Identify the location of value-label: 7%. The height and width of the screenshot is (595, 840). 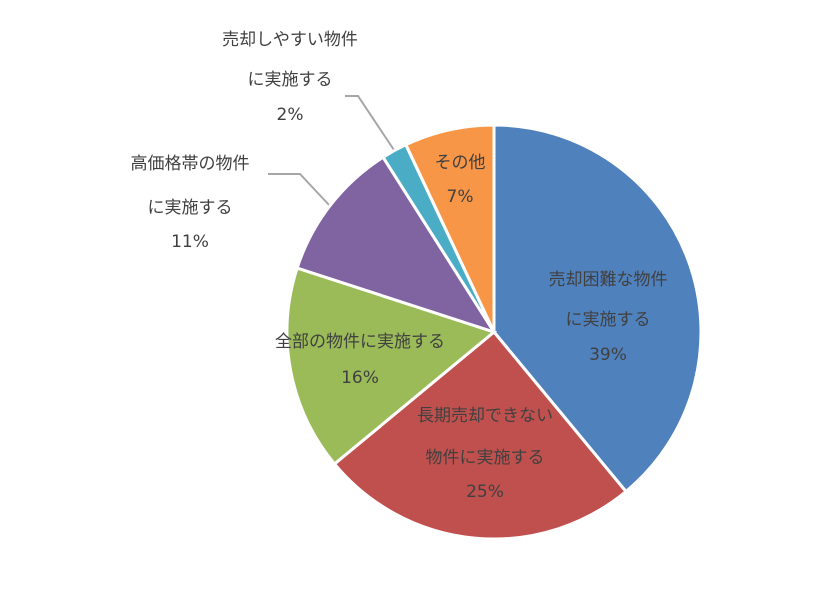
(460, 197).